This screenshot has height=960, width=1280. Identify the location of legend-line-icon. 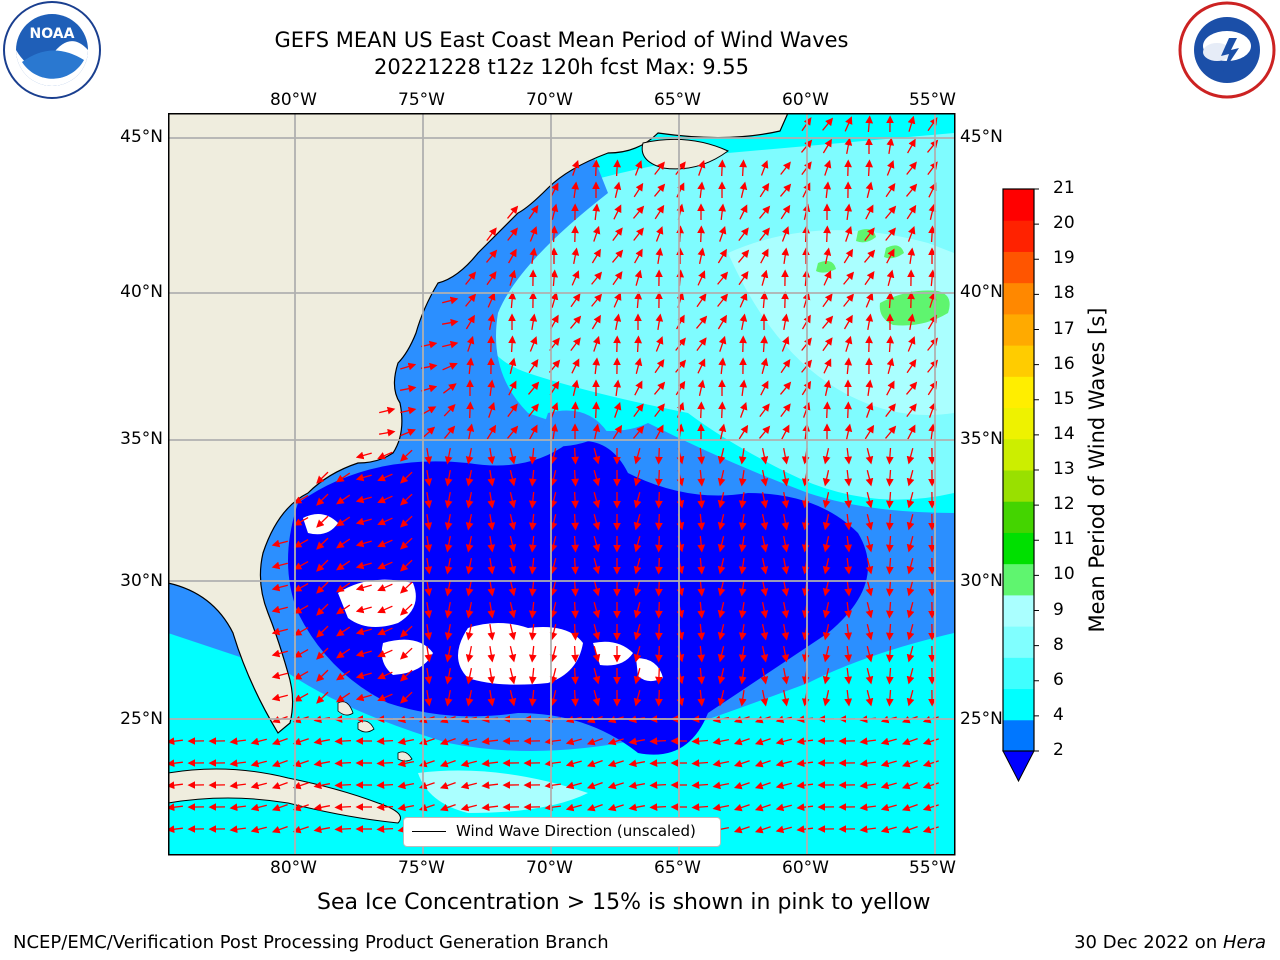
(429, 831).